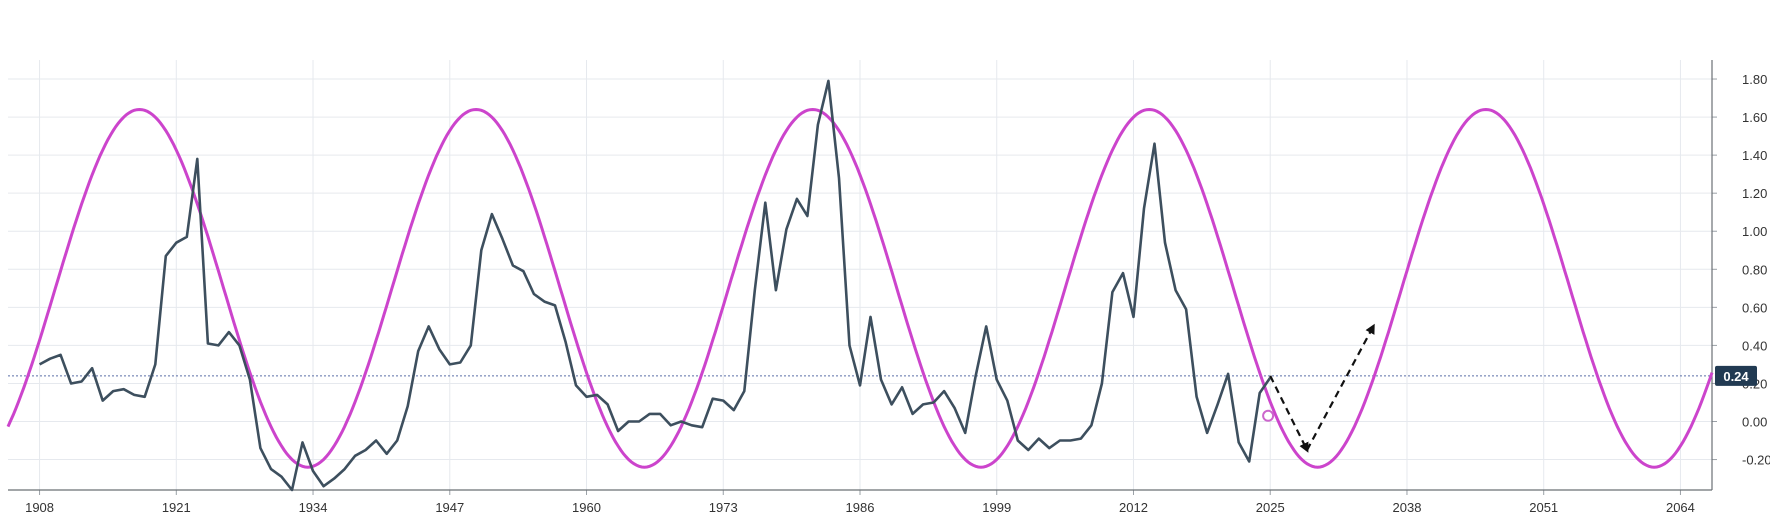  I want to click on current-value-badge, so click(1736, 375).